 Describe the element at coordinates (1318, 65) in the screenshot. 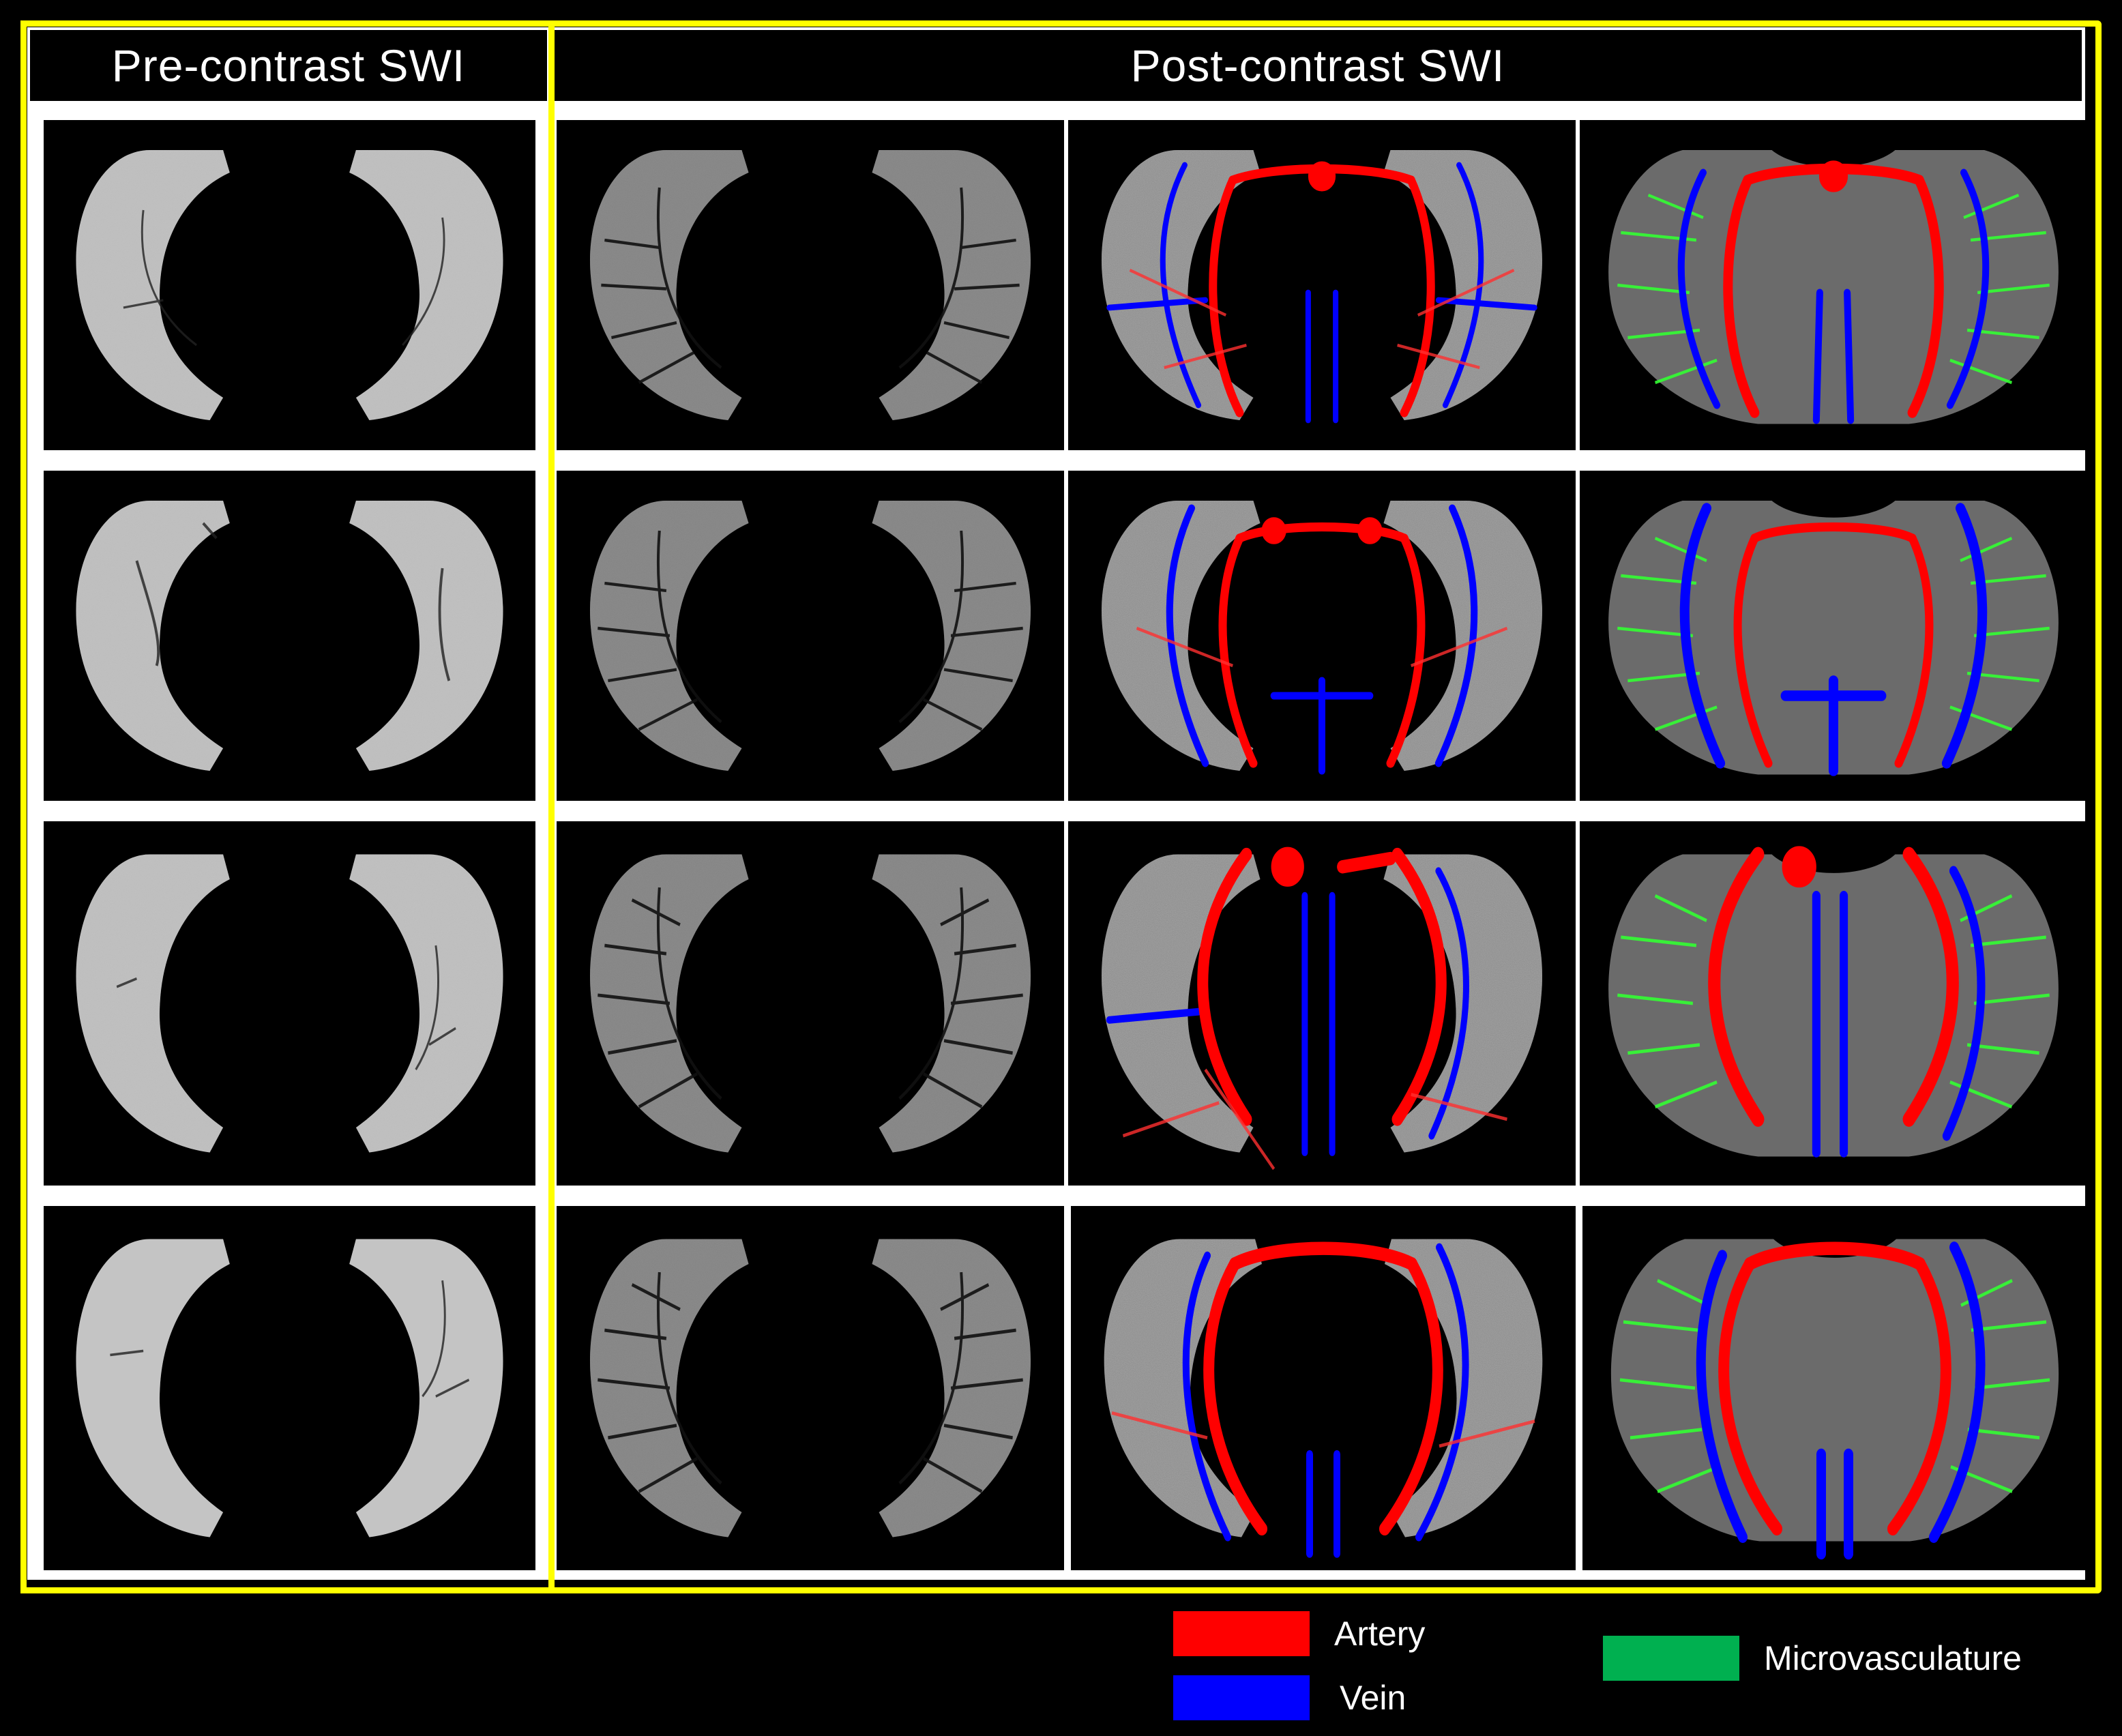

I see `post-contrast-header: Post-contrast SWI` at that location.